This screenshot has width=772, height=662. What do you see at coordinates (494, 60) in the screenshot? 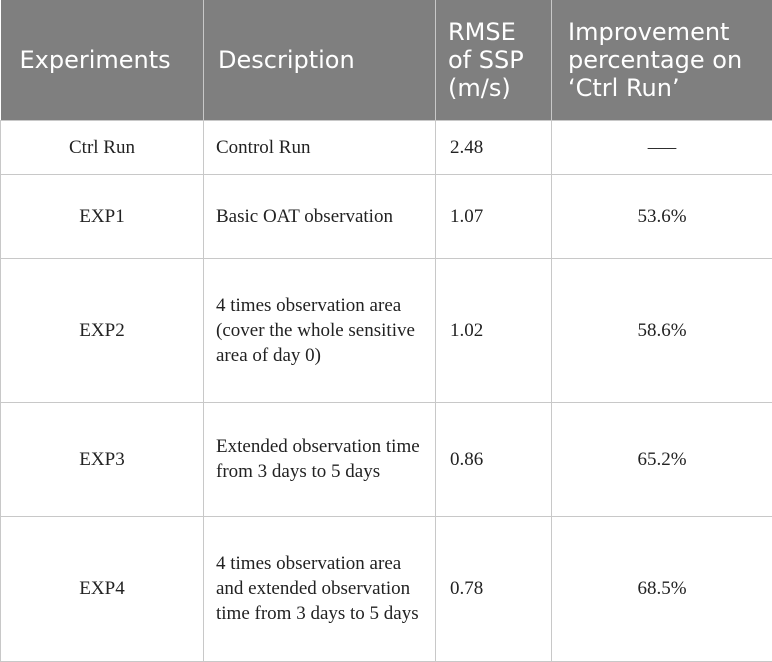
I see `header-rmse: RMSE of SSP (m/s)` at bounding box center [494, 60].